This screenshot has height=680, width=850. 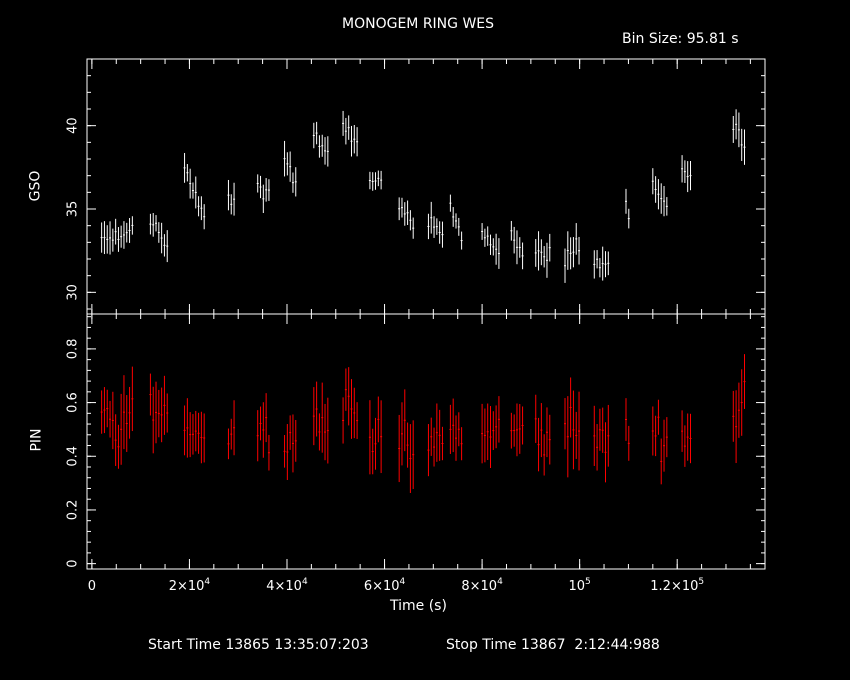 I want to click on stop-time-label: Stop Time 13867 2:12:44:988, so click(x=553, y=645).